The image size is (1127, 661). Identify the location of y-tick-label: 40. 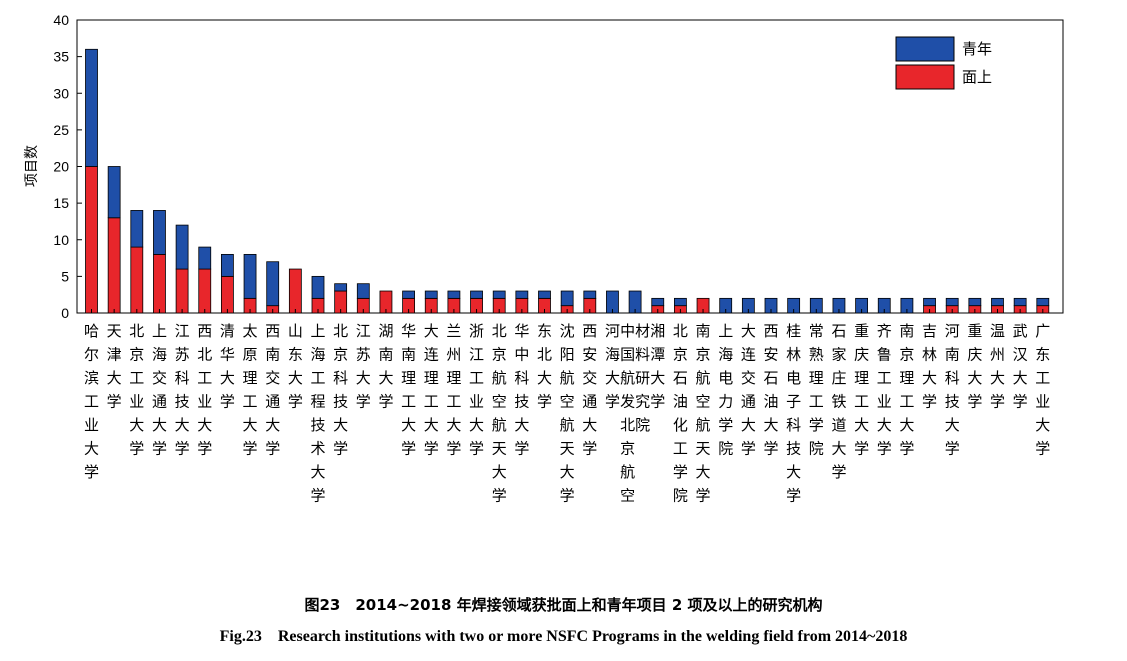
(61, 20).